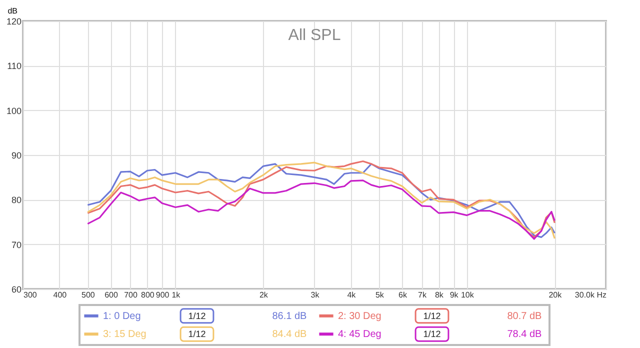 This screenshot has height=348, width=640. What do you see at coordinates (163, 295) in the screenshot?
I see `x-tick-label: 900` at bounding box center [163, 295].